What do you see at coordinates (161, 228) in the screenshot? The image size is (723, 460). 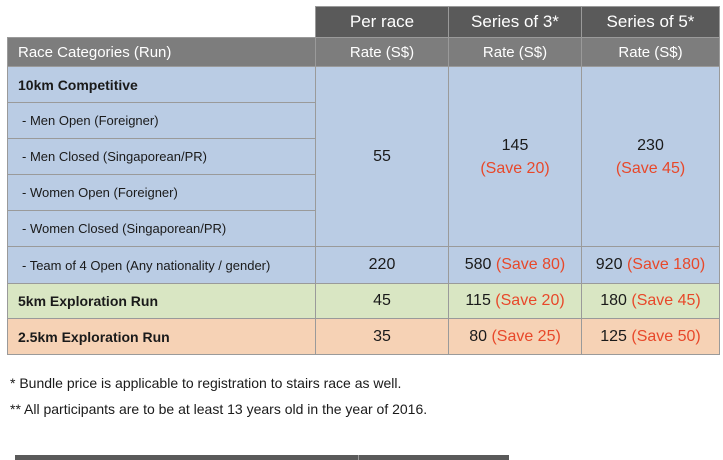 I see `sub-category-women-closed: - Women Closed (Singaporean/PR)` at bounding box center [161, 228].